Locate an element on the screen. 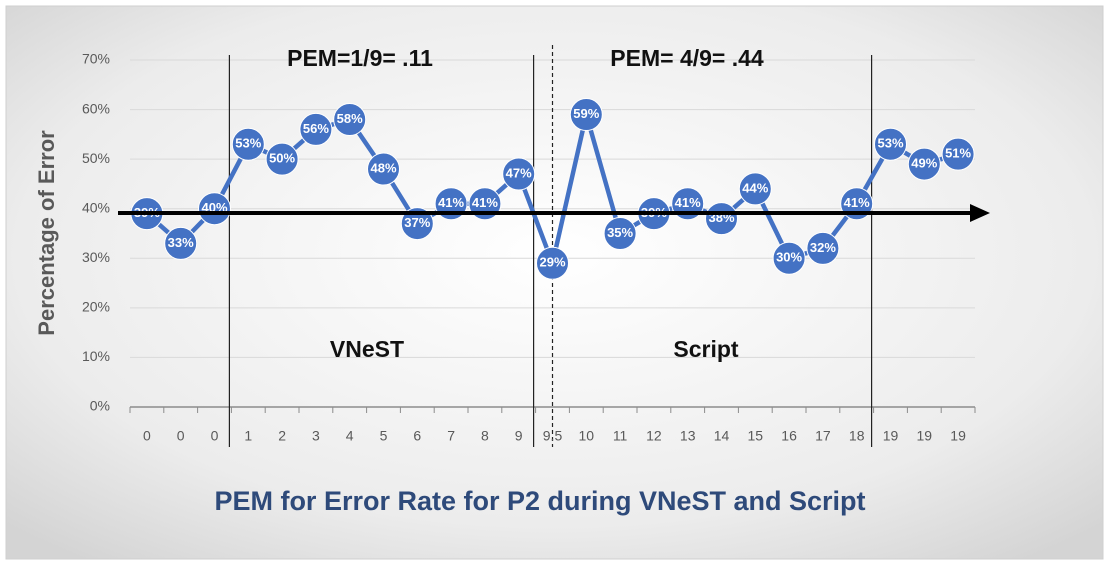 This screenshot has height=565, width=1109. y-tick-label: 50% is located at coordinates (96, 158).